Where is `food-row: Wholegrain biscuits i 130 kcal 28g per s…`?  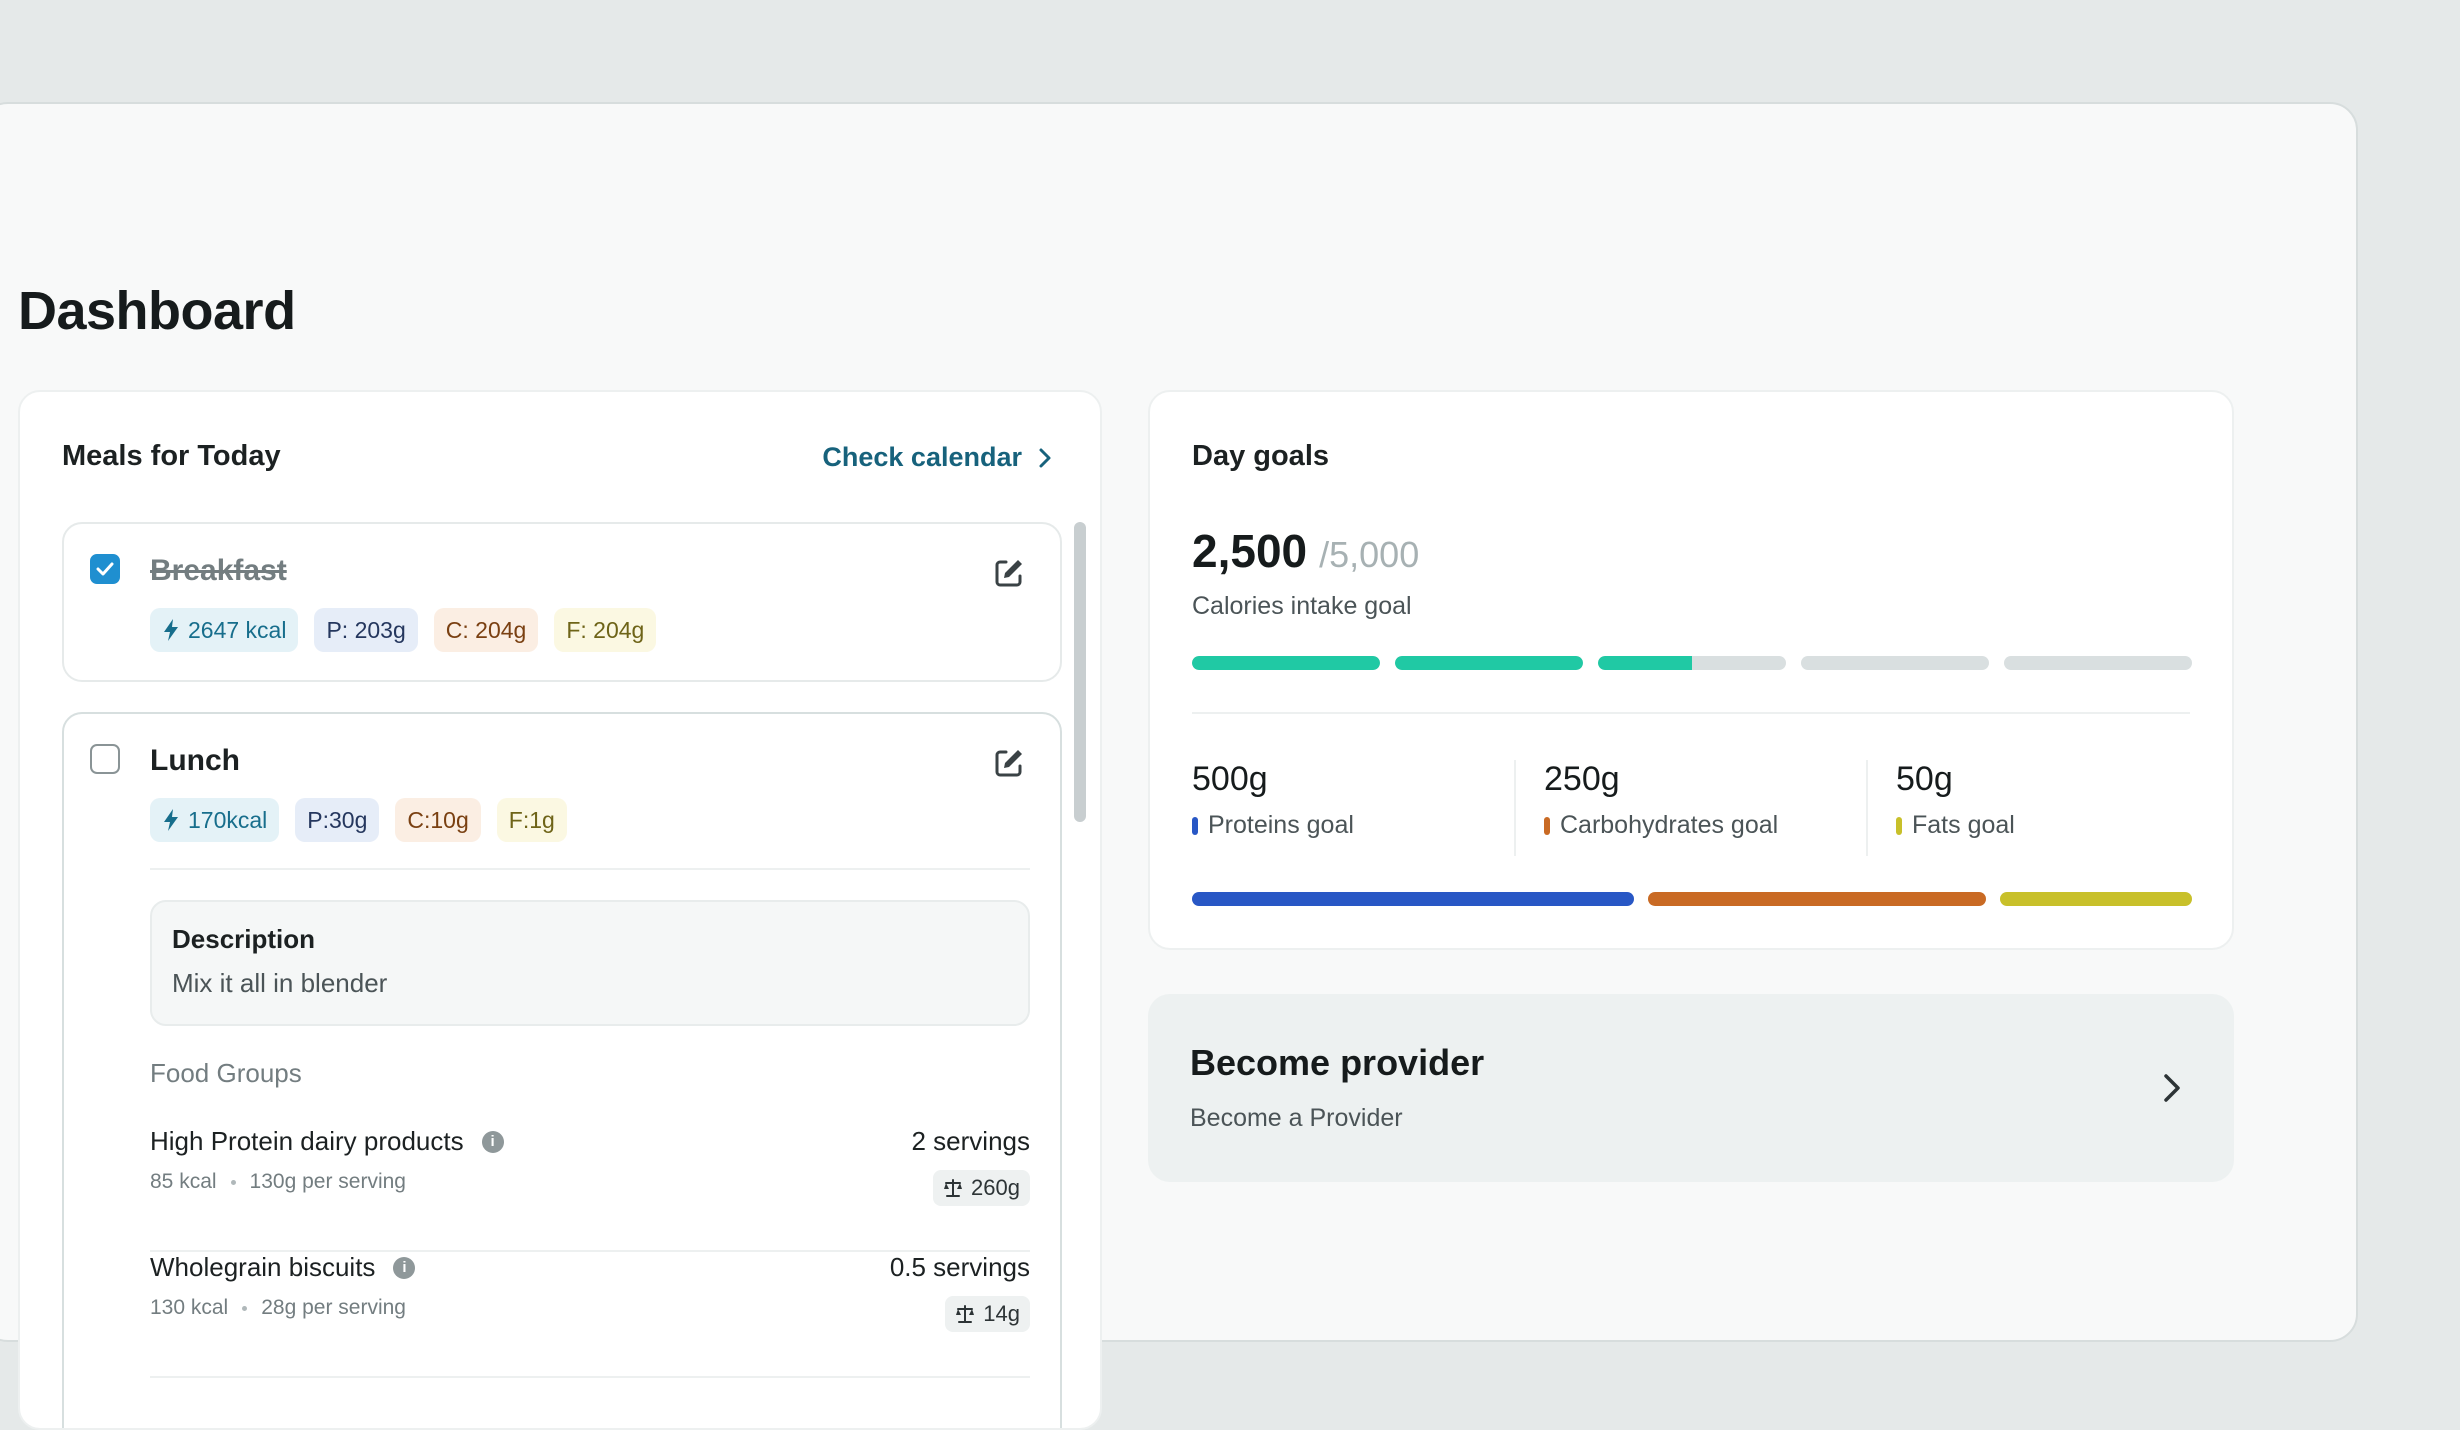
food-row: Wholegrain biscuits i 130 kcal 28g per s… is located at coordinates (590, 1315).